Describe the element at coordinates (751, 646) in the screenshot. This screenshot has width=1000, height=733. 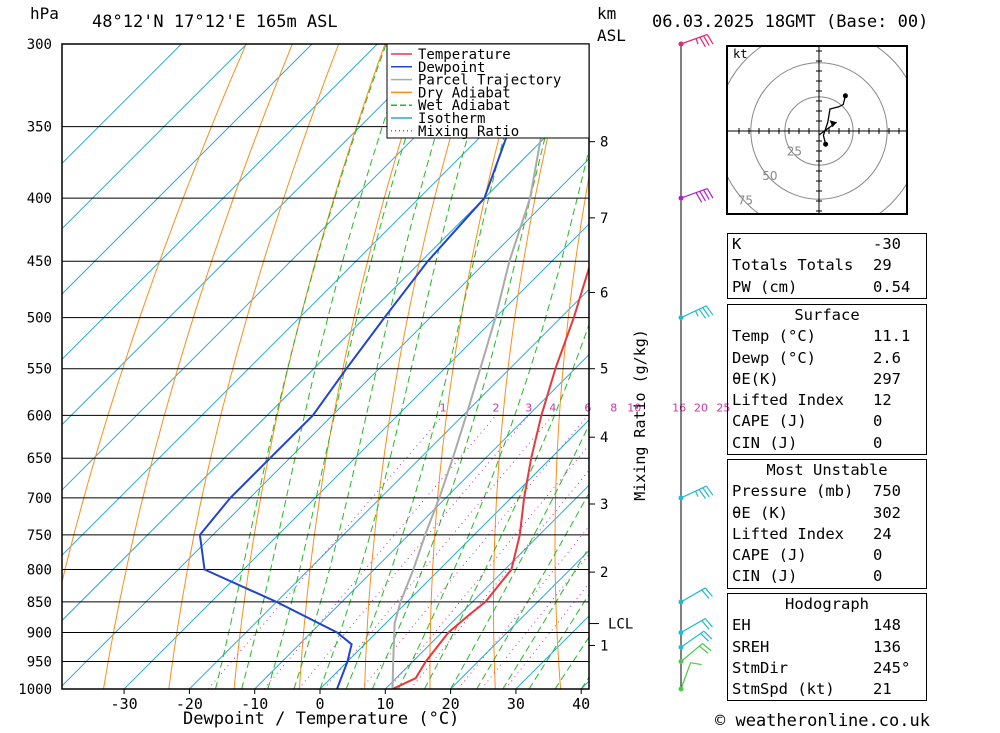
I see `hodograph-stat-key: SREH` at that location.